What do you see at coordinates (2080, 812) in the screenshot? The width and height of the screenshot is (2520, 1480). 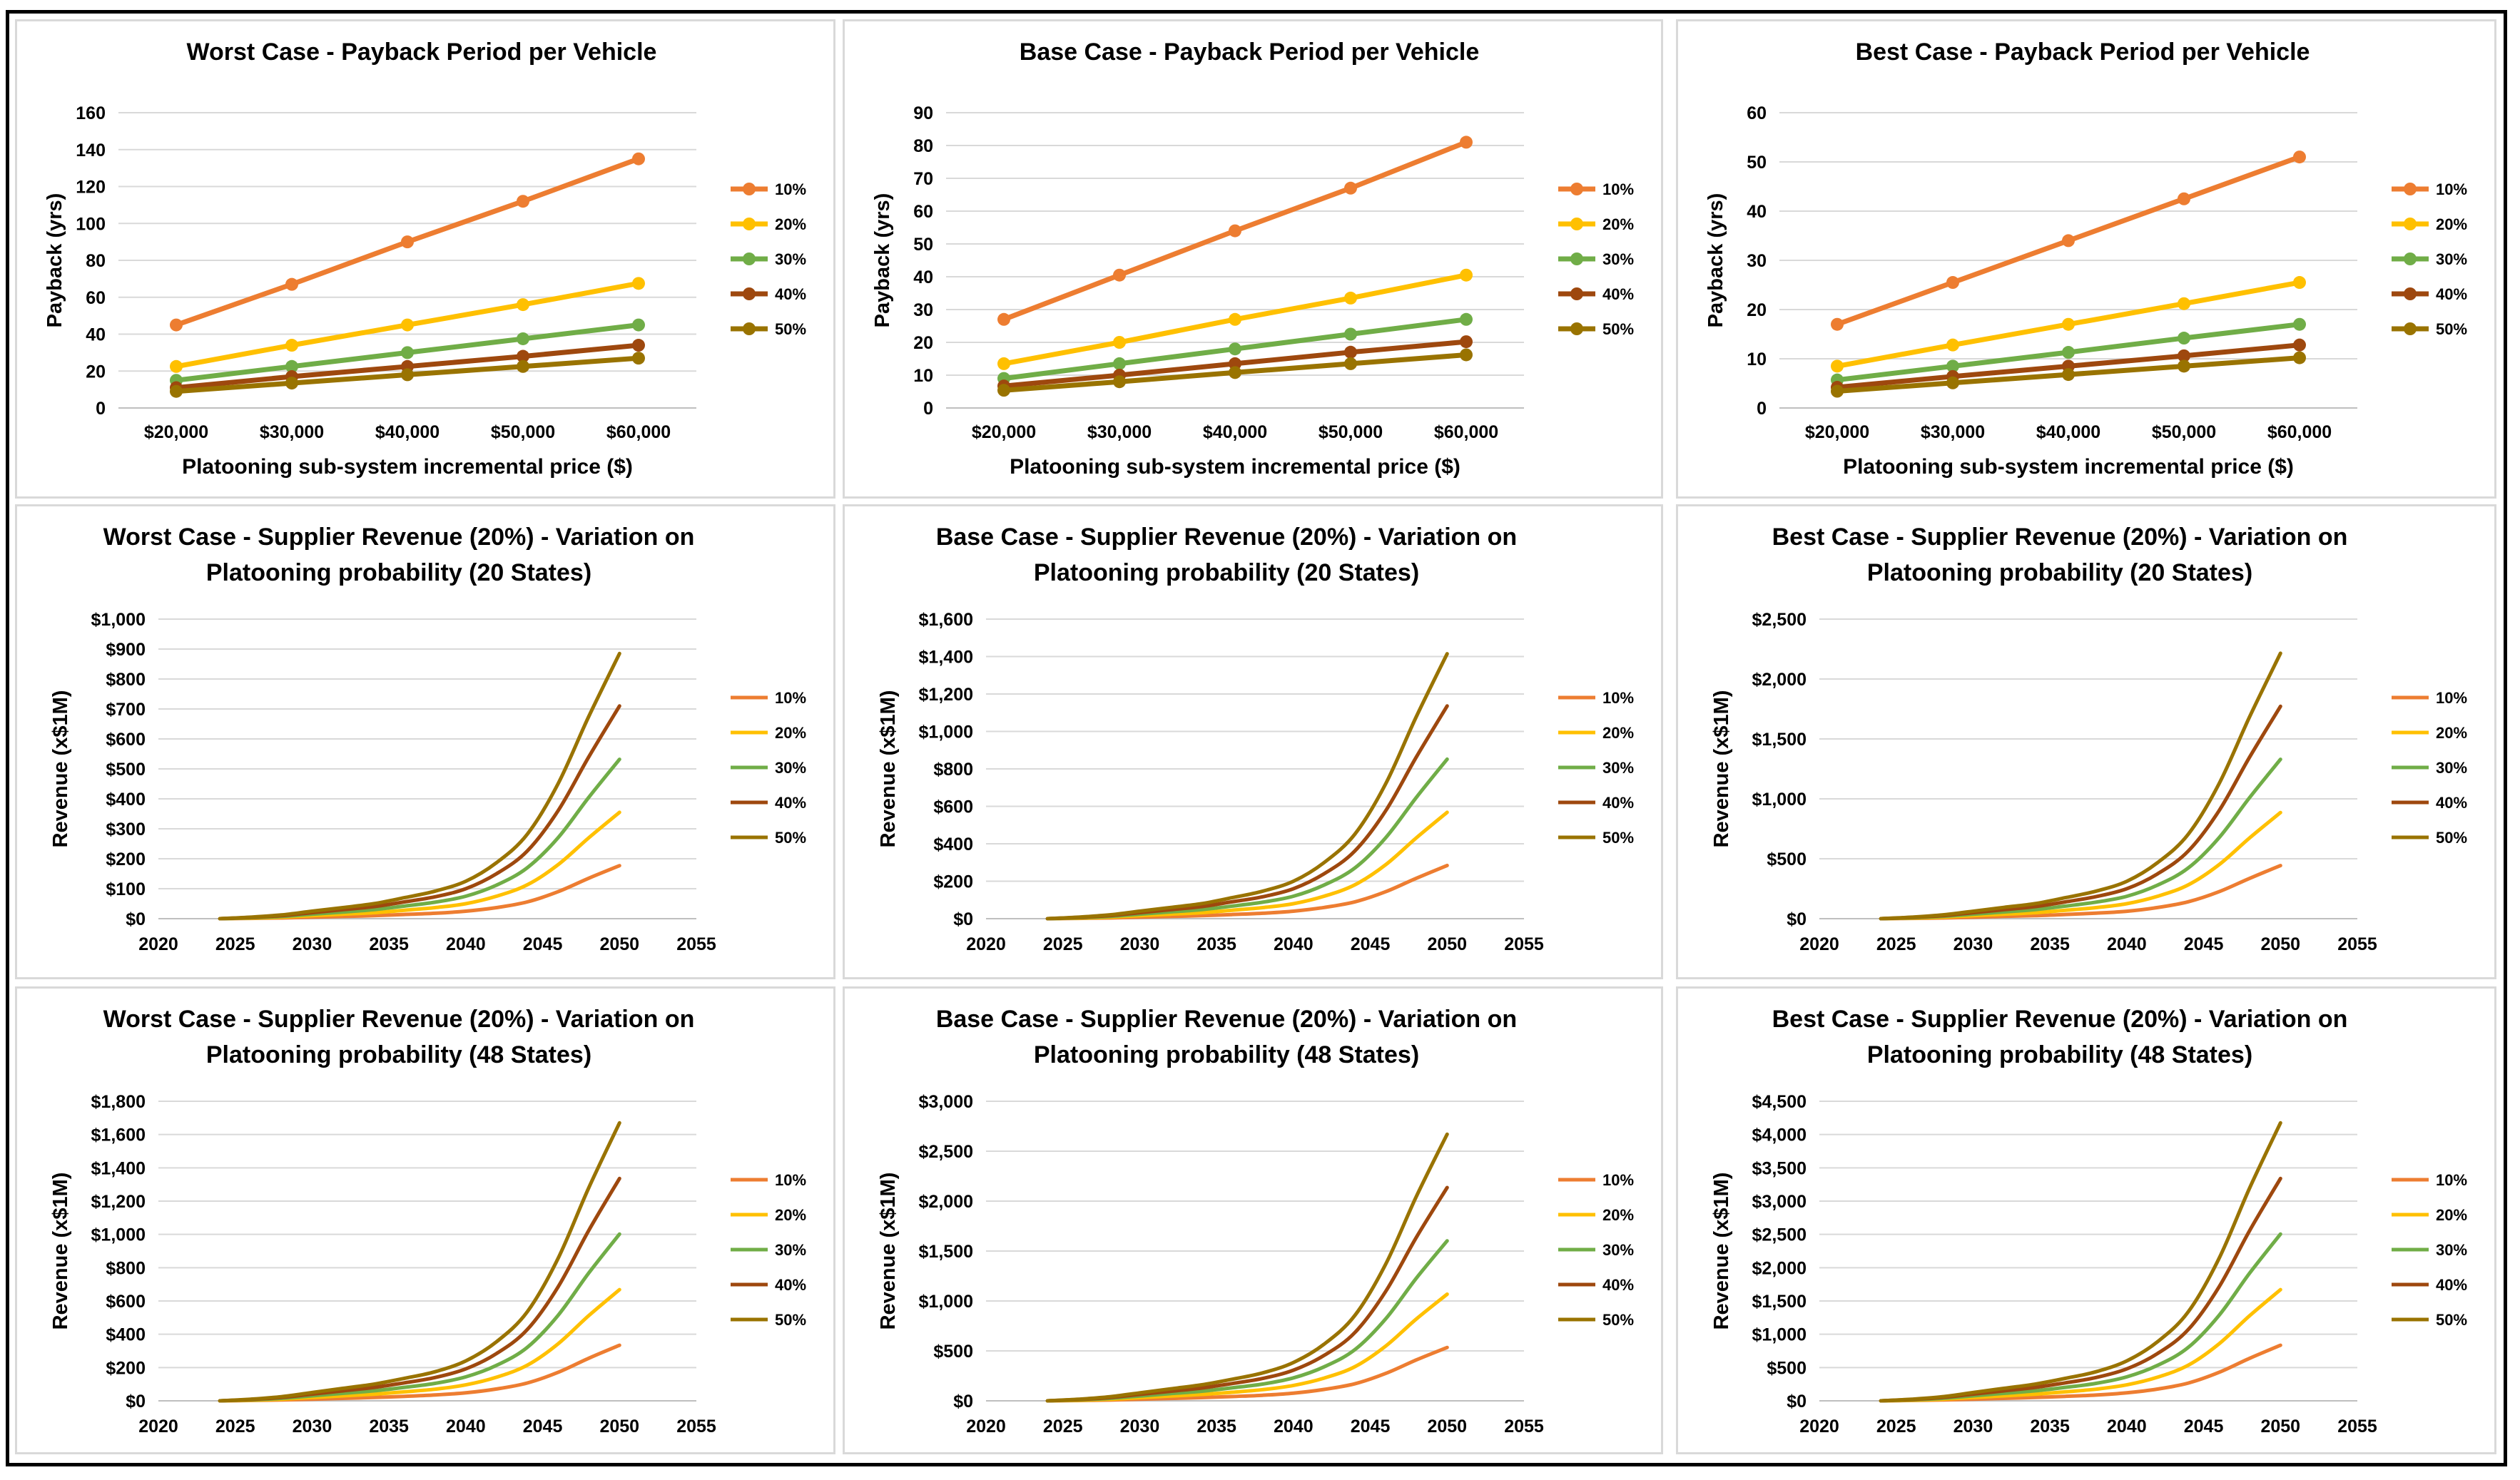 I see `series-line-40%` at bounding box center [2080, 812].